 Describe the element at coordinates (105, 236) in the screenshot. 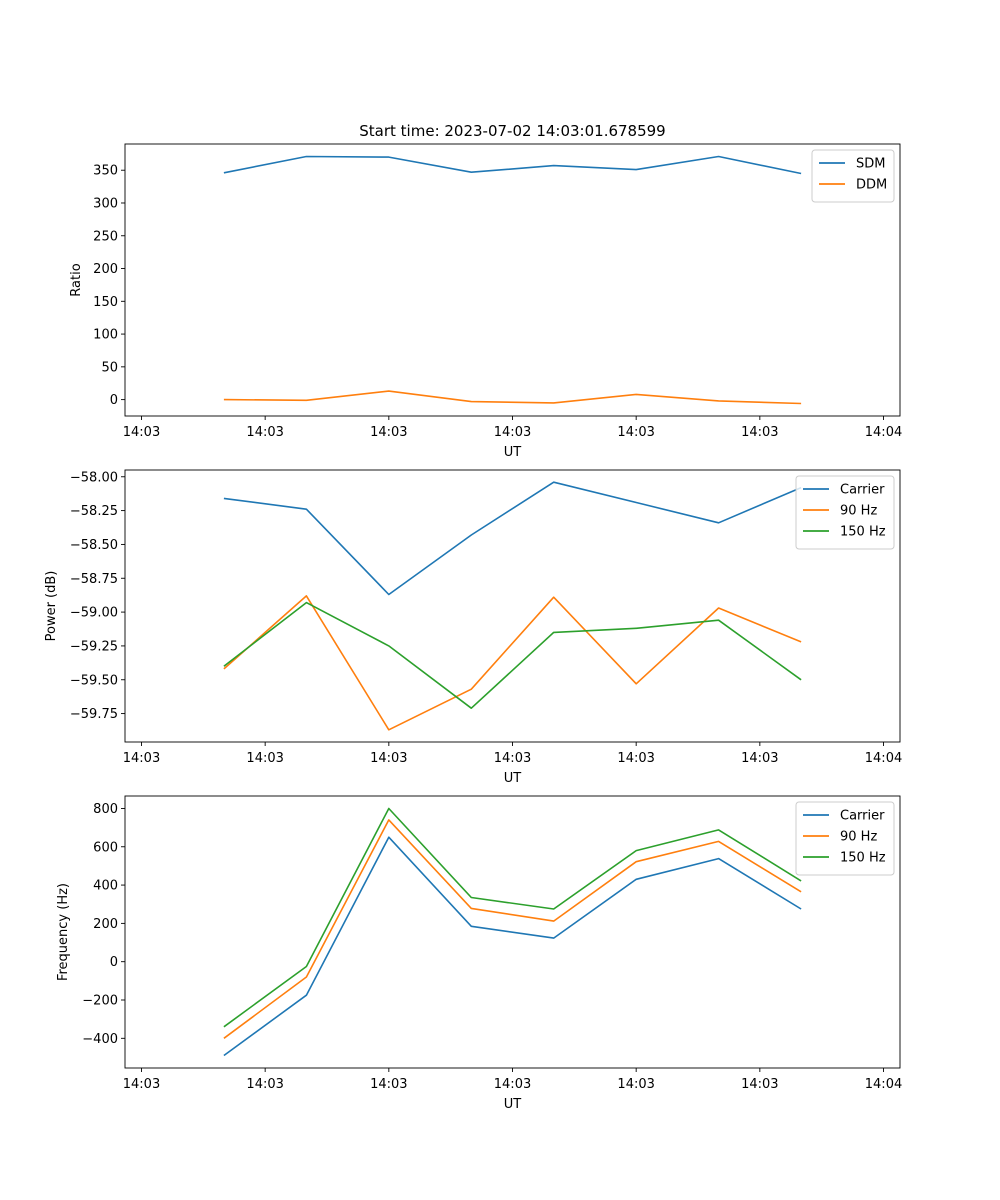

I see `y-tick-label: 250` at that location.